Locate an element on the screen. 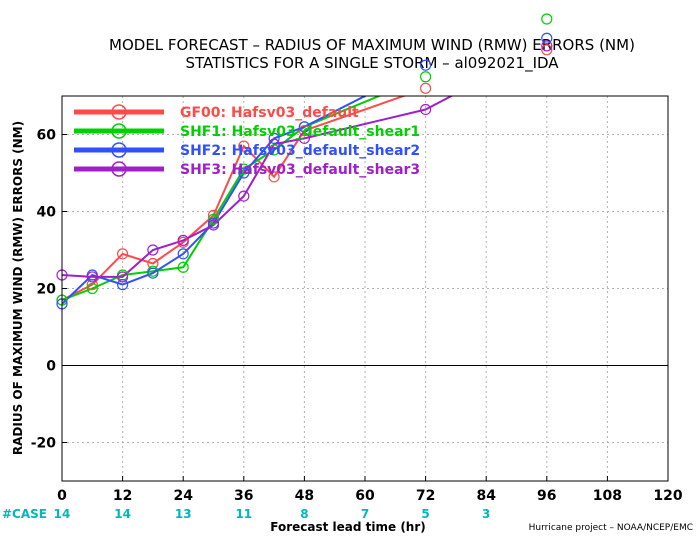 This screenshot has width=700, height=538. x-tick-label: 108 is located at coordinates (607, 496).